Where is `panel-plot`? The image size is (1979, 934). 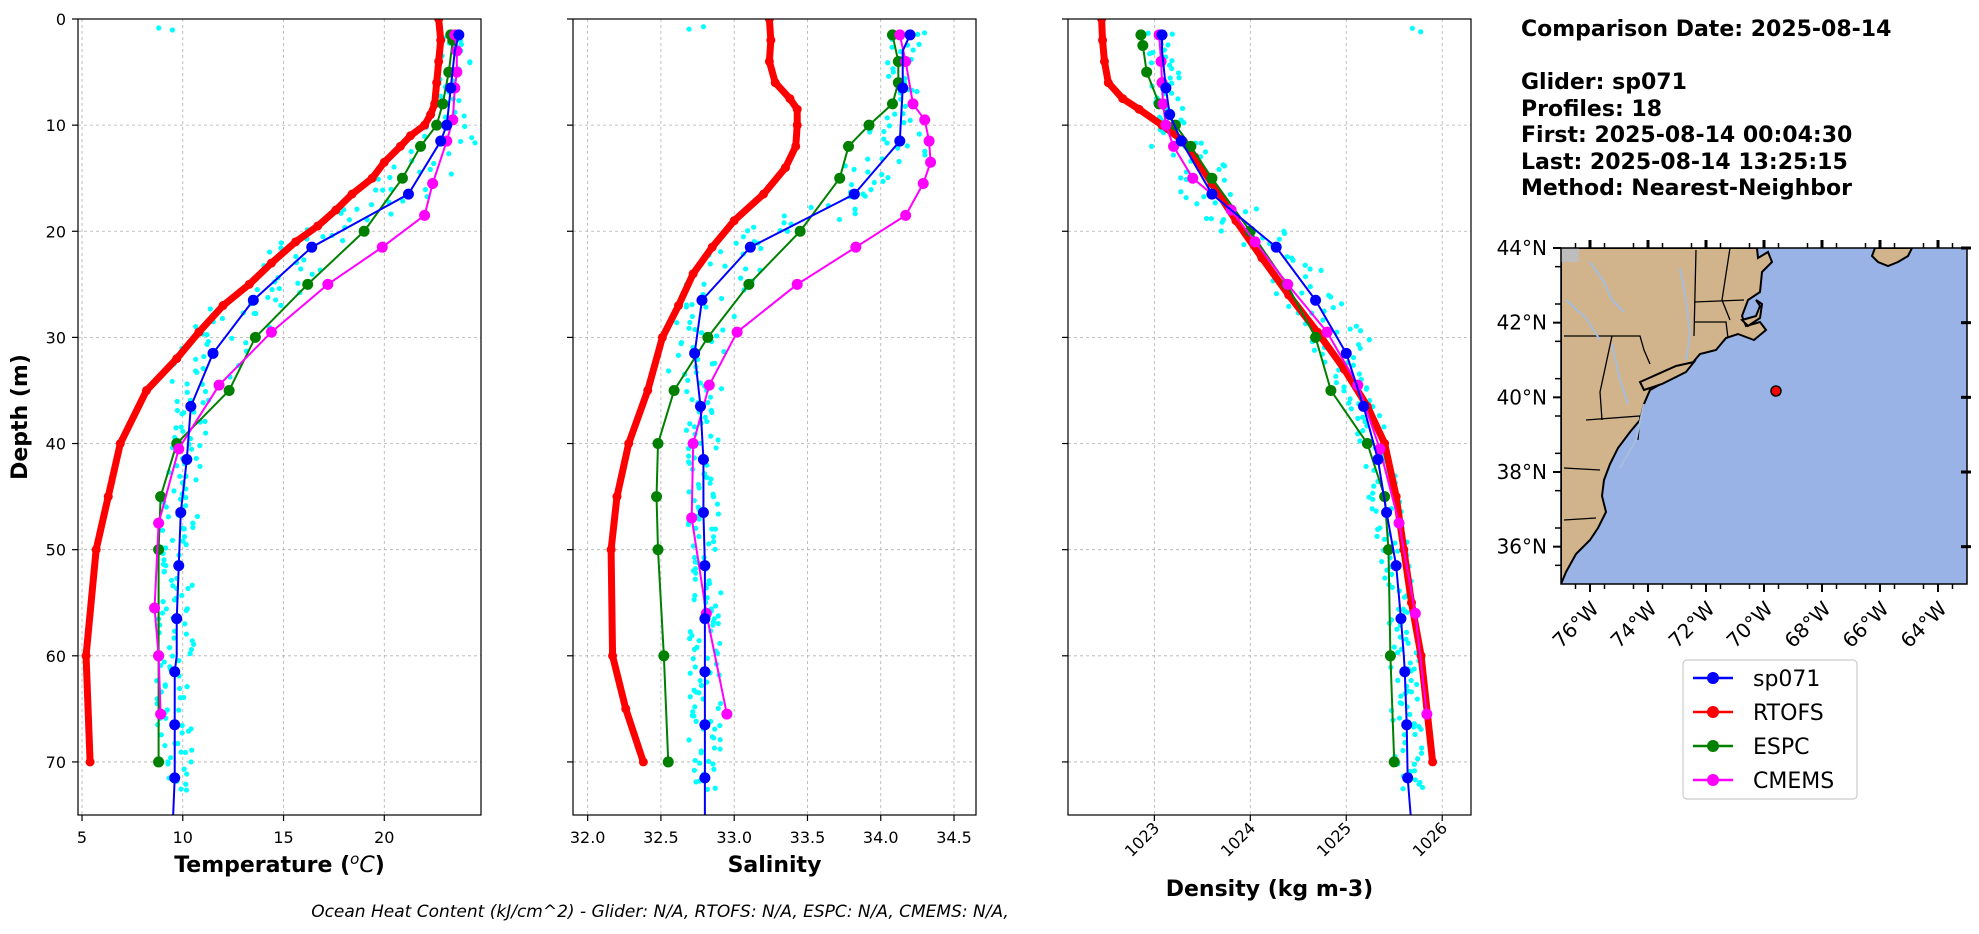
panel-plot is located at coordinates (771, 417).